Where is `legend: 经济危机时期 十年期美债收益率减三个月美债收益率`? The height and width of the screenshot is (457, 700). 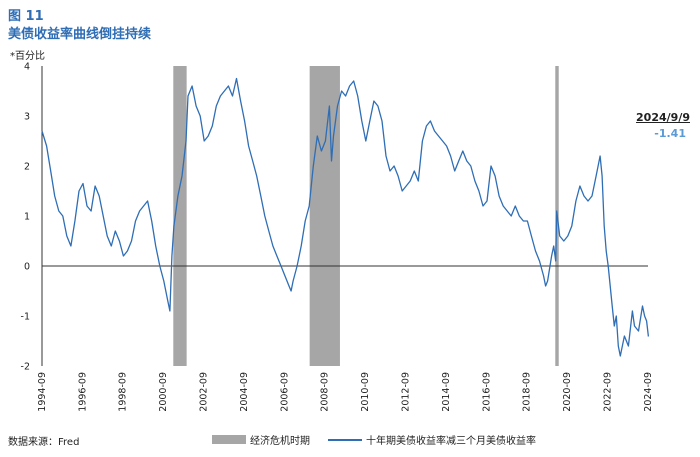
legend: 经济危机时期 十年期美债收益率减三个月美债收益率 is located at coordinates (374, 439).